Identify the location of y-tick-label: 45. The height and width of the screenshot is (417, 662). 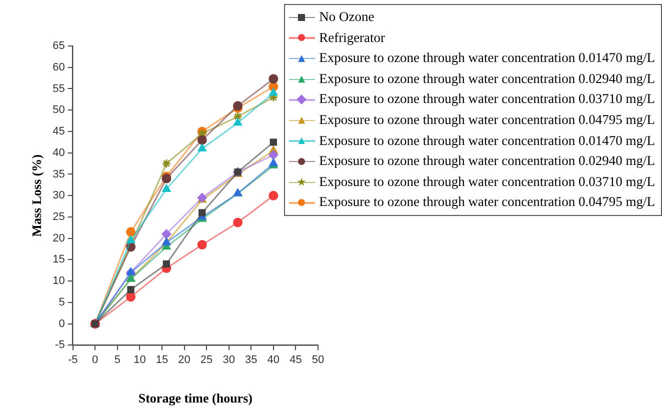
(58, 132).